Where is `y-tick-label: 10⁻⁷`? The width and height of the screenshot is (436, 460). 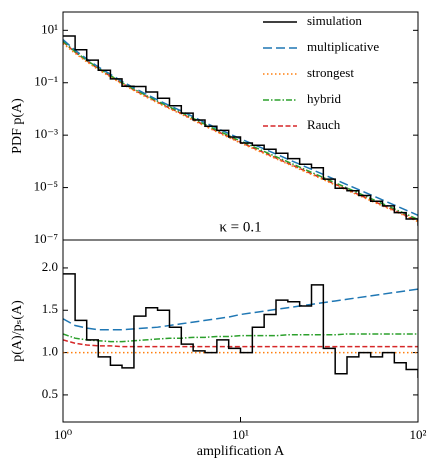 y-tick-label: 10⁻⁷ is located at coordinates (46, 238).